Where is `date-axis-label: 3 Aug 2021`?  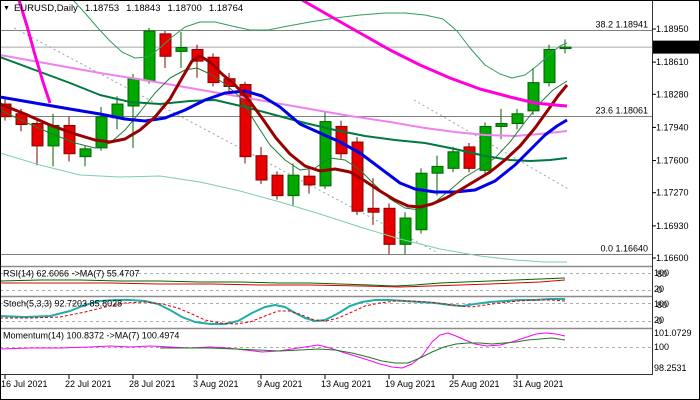
date-axis-label: 3 Aug 2021 is located at coordinates (216, 384).